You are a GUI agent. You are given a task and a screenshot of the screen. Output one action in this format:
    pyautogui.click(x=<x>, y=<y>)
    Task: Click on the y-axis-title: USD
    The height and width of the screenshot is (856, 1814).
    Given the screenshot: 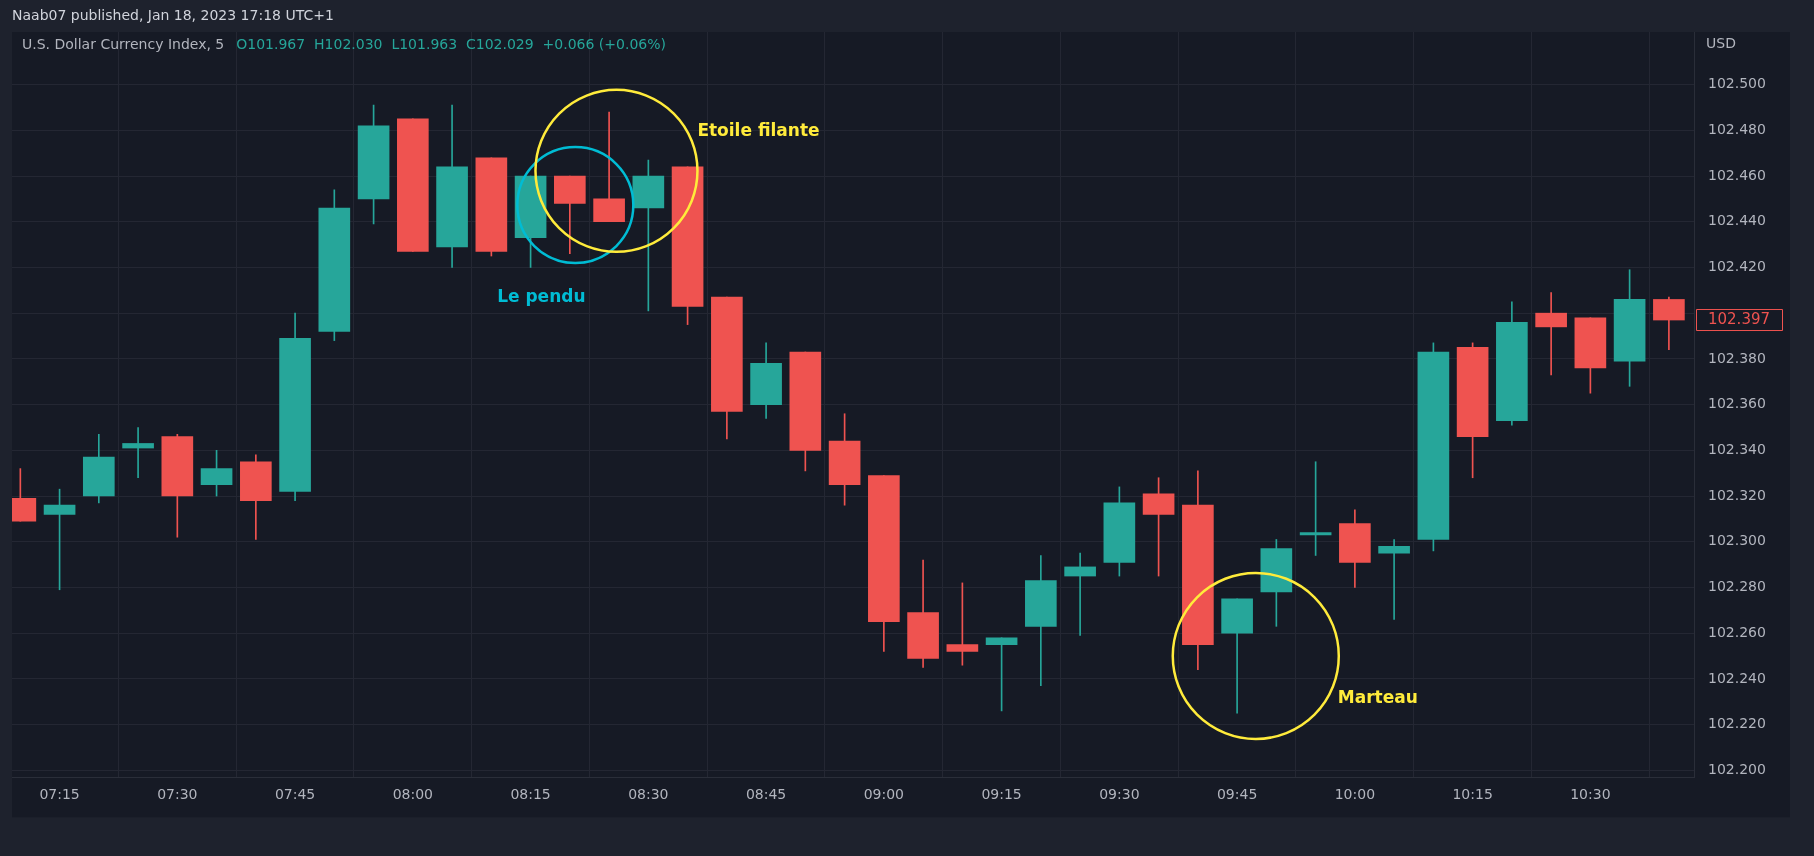 What is the action you would take?
    pyautogui.click(x=1721, y=42)
    